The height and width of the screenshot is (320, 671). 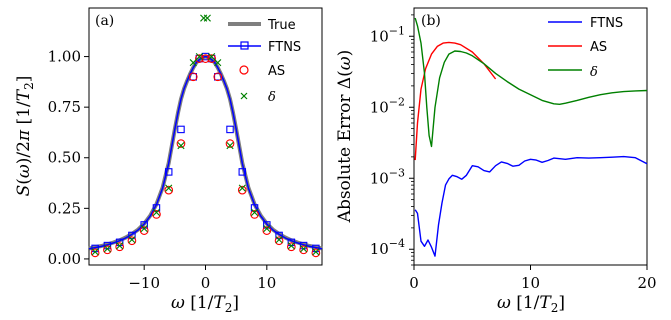 I want to click on panel-b-y-tick-label: 10⁻³, so click(x=387, y=176).